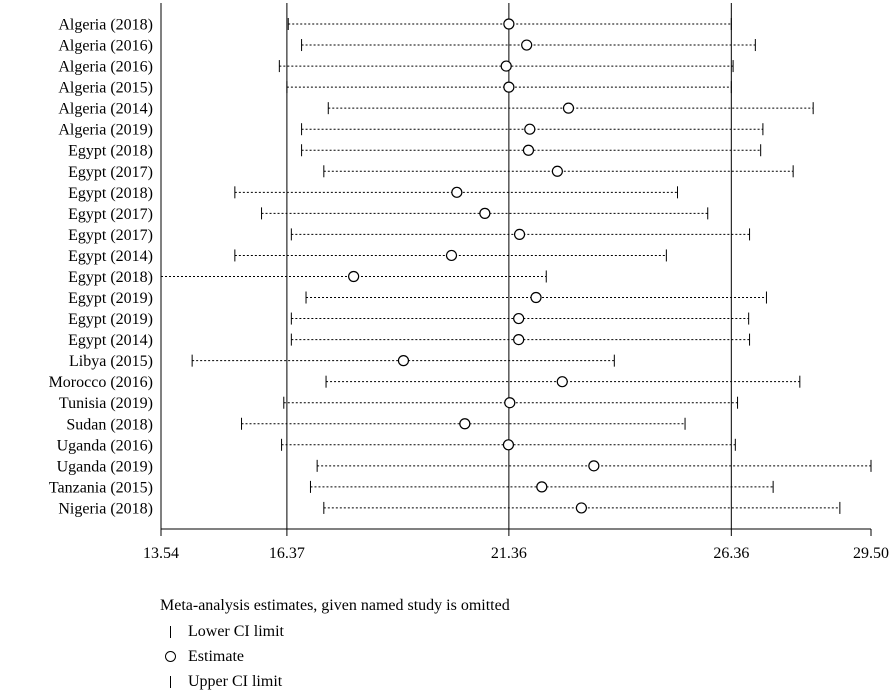 The width and height of the screenshot is (894, 697). What do you see at coordinates (731, 553) in the screenshot?
I see `x-tick-label: 26.36` at bounding box center [731, 553].